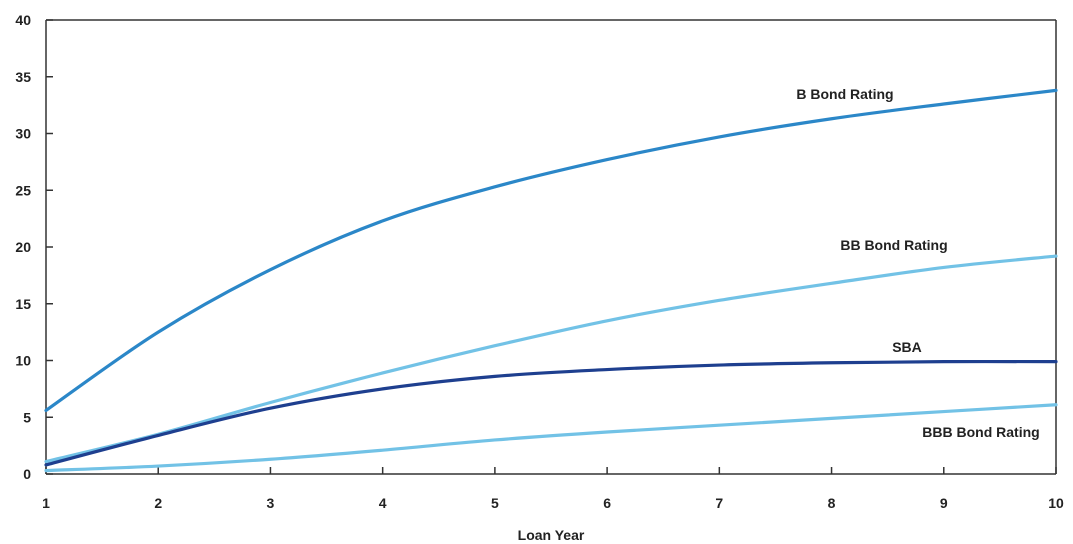  I want to click on x-tick-label: 6, so click(607, 503).